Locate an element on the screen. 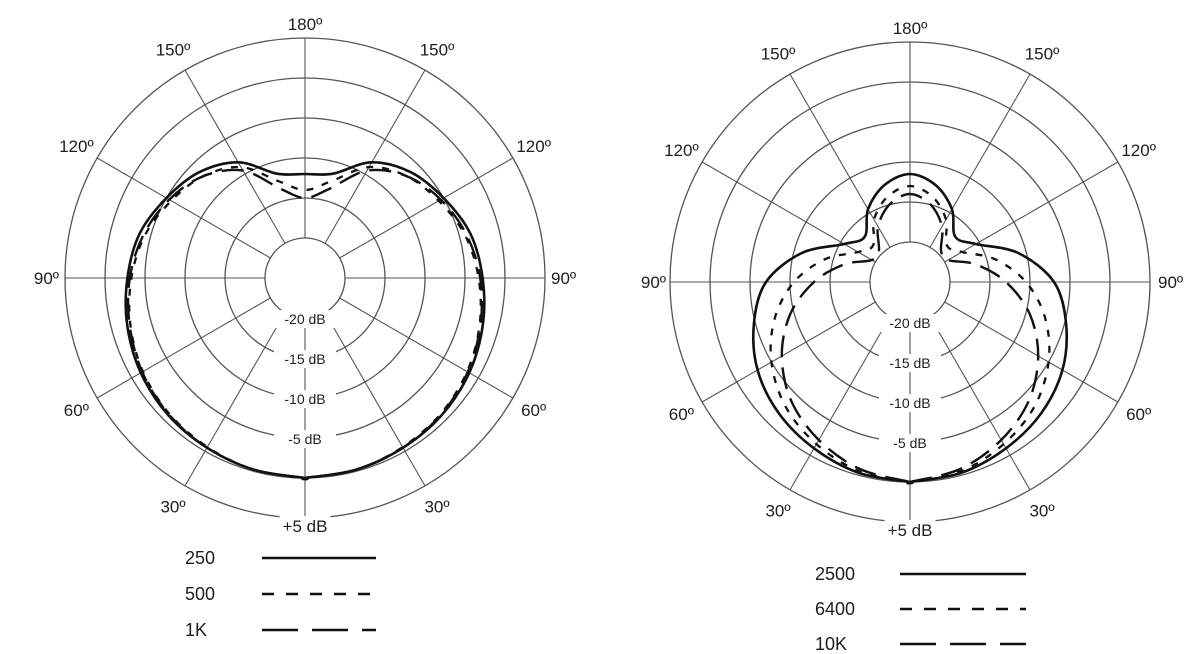 The width and height of the screenshot is (1199, 654). series-curve-1K is located at coordinates (305, 324).